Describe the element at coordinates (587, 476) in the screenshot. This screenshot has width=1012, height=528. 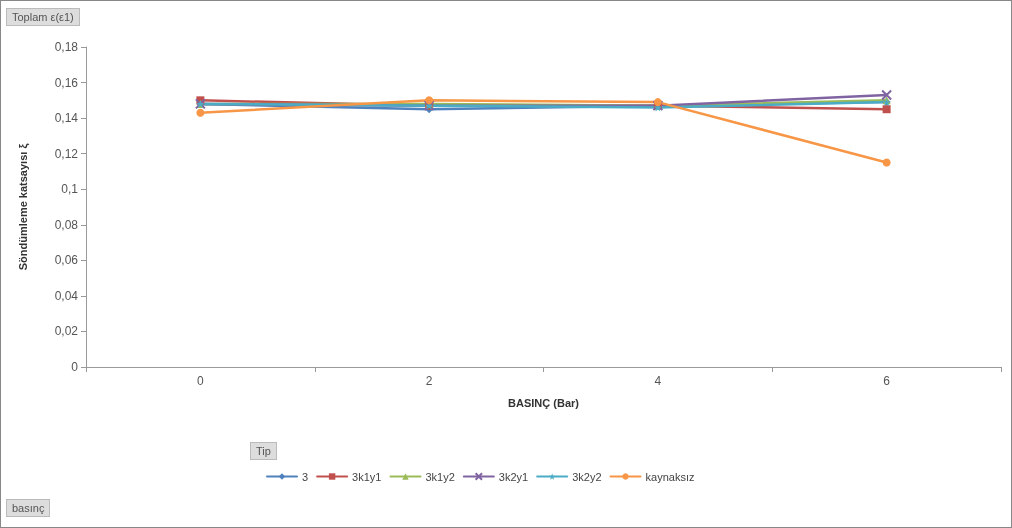
I see `legend-label: 3k2y2` at that location.